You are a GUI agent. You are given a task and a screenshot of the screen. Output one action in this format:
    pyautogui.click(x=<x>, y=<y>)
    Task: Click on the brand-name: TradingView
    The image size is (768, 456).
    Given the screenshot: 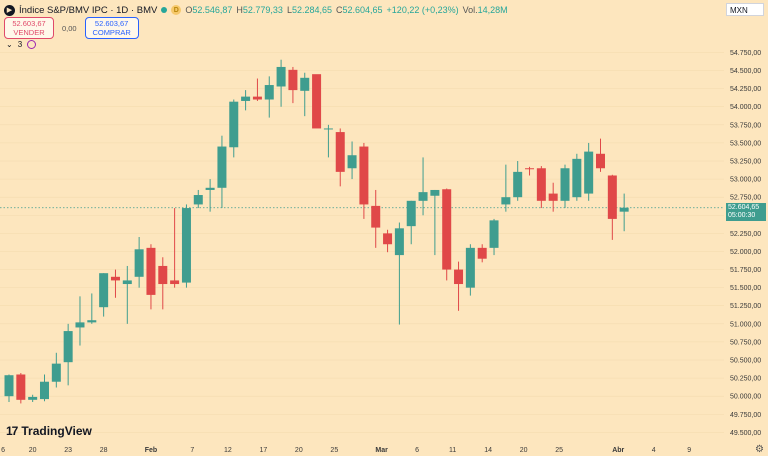 What is the action you would take?
    pyautogui.click(x=56, y=431)
    